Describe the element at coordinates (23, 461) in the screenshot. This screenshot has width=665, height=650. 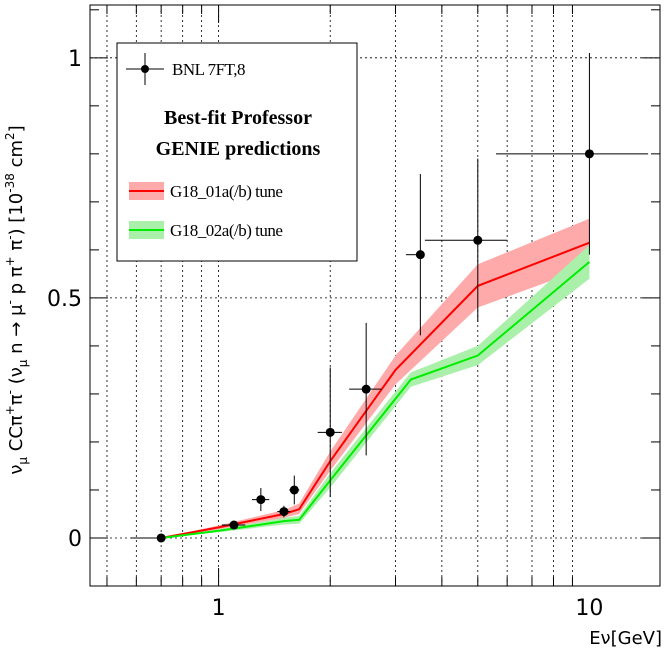
I see `y-title-mu: μ` at that location.